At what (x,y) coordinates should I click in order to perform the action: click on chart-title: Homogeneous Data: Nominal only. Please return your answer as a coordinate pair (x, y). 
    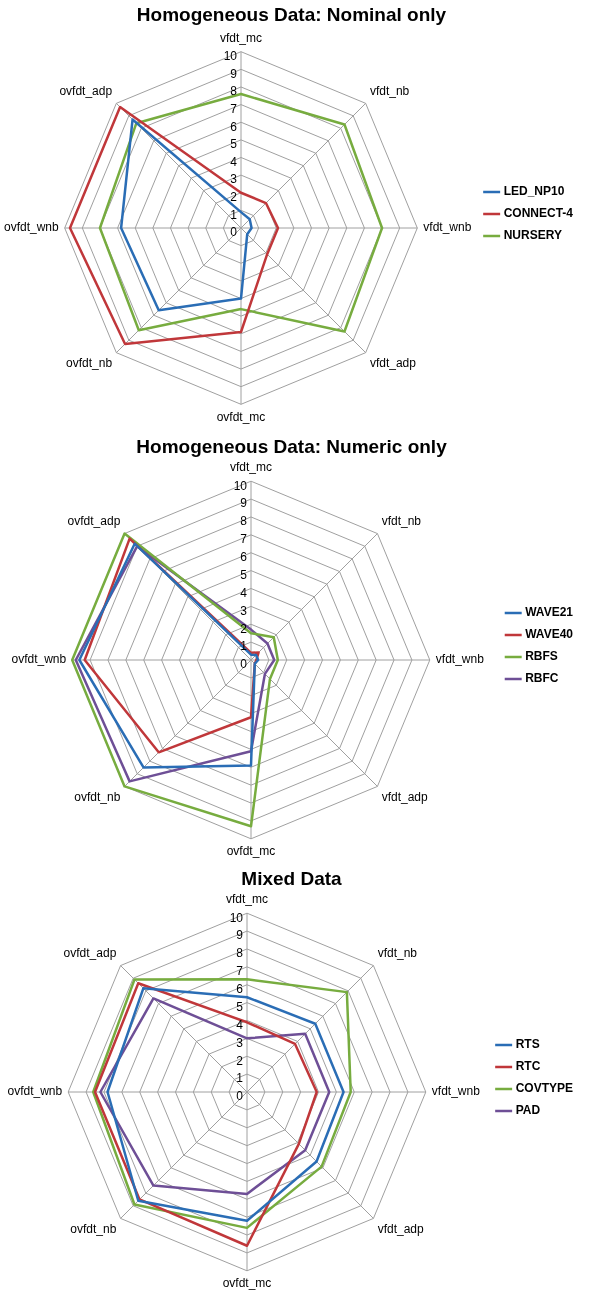
    Looking at the image, I should click on (291, 14).